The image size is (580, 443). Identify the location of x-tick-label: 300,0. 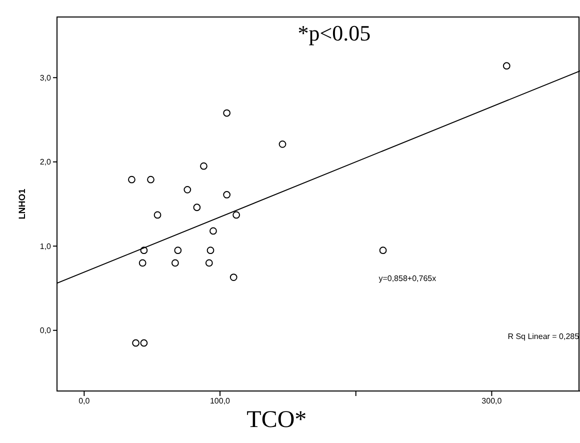
(492, 401).